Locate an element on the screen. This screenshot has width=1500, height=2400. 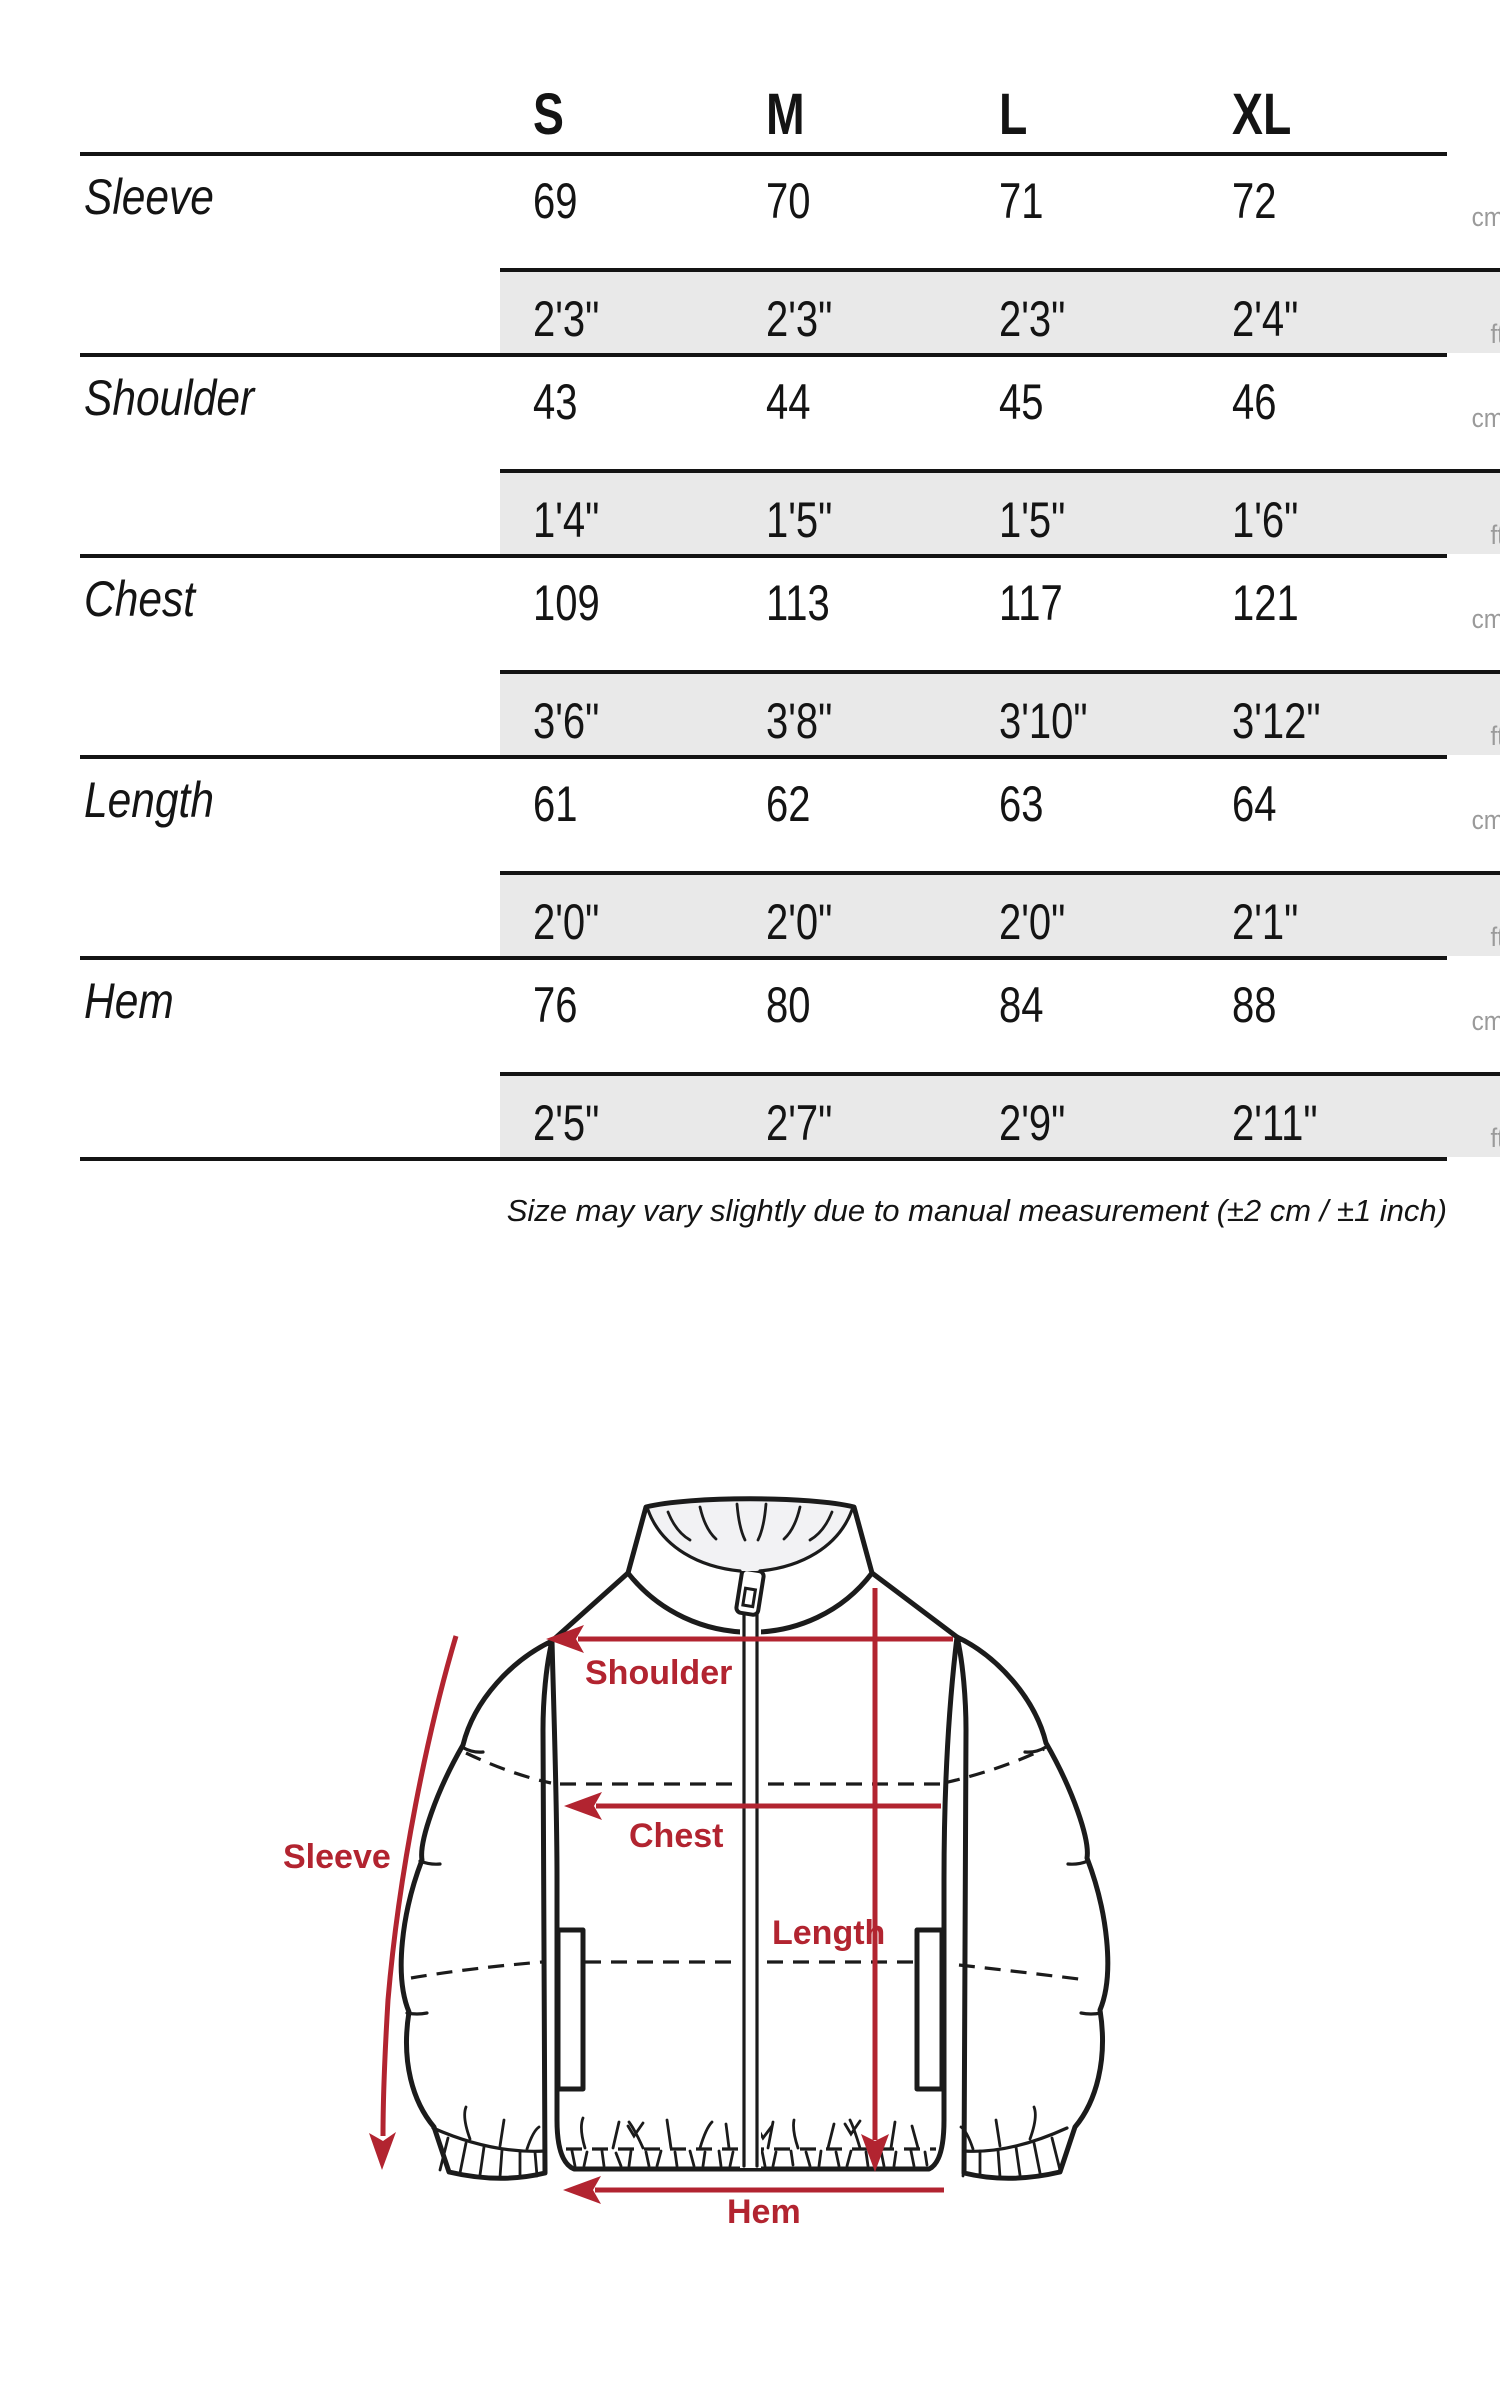
header-spacer is located at coordinates (290, 76).